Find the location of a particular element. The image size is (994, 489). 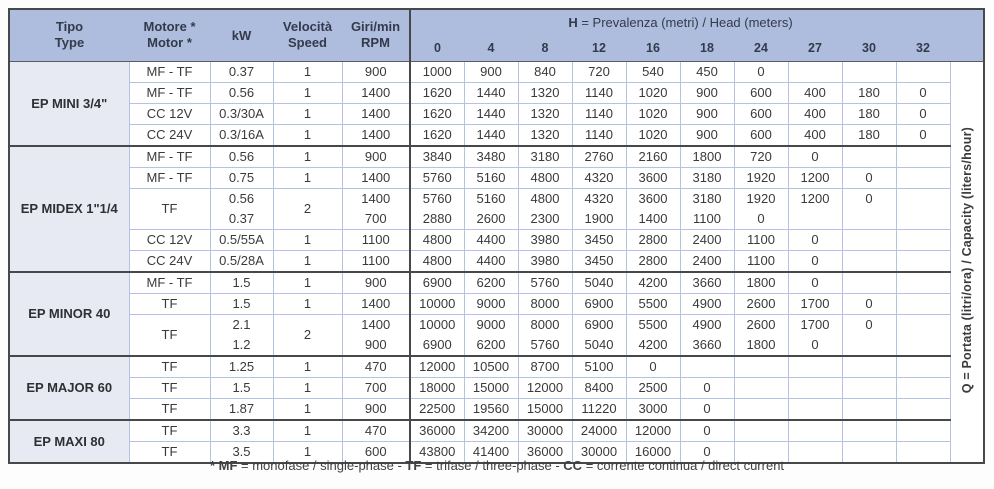

capacity-cell-line: 4800 is located at coordinates (545, 177).